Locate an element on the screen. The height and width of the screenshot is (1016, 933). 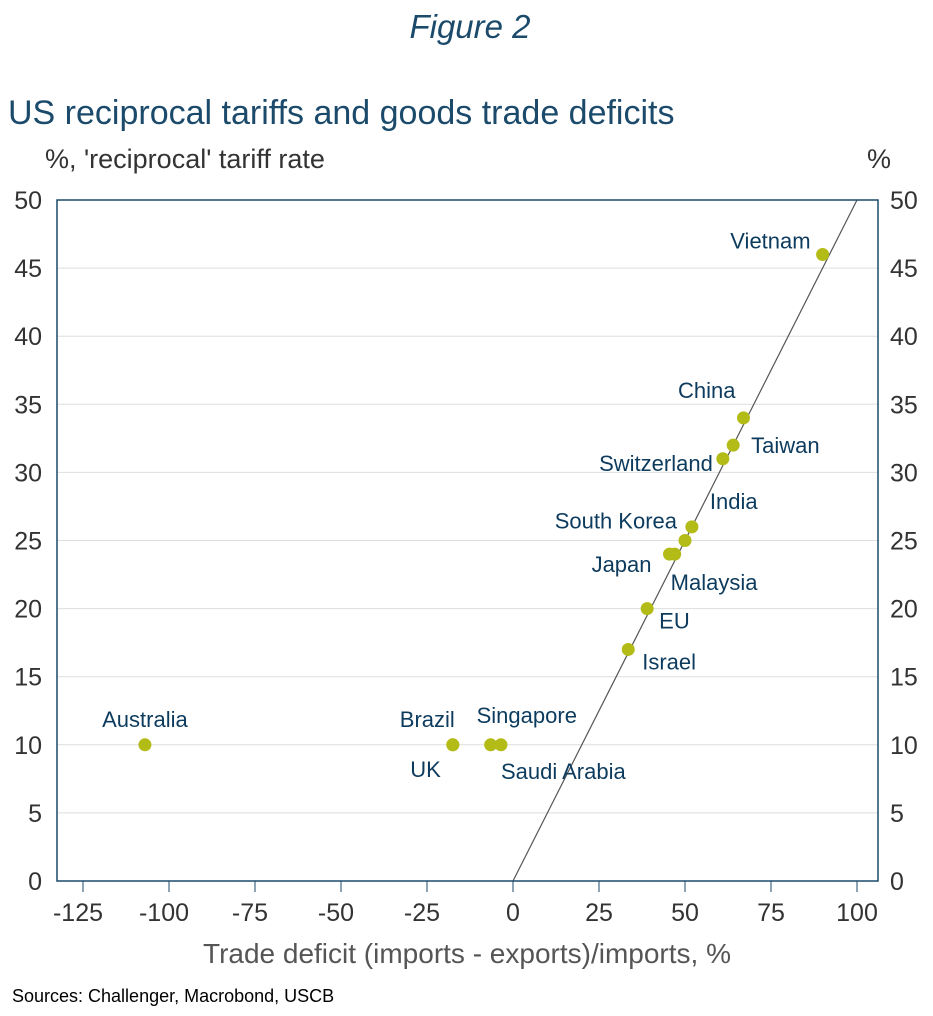
y-tick-label-left: 0 is located at coordinates (35, 882).